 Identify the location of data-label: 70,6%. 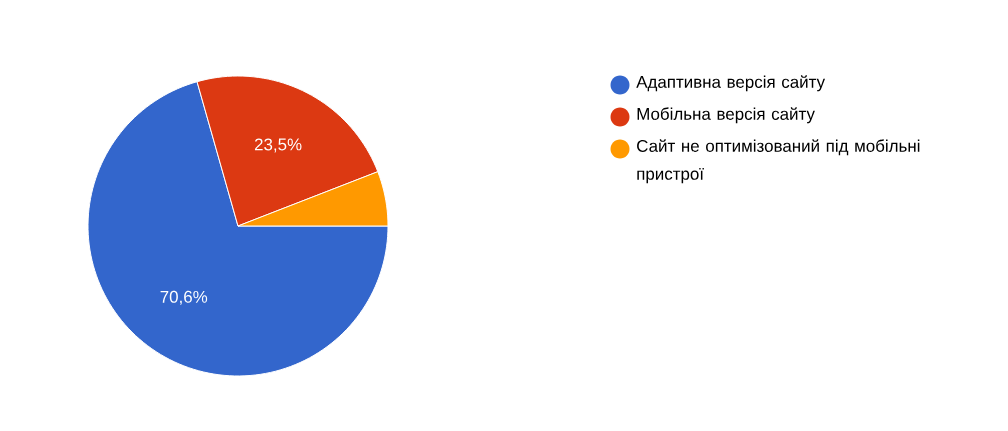
(184, 297).